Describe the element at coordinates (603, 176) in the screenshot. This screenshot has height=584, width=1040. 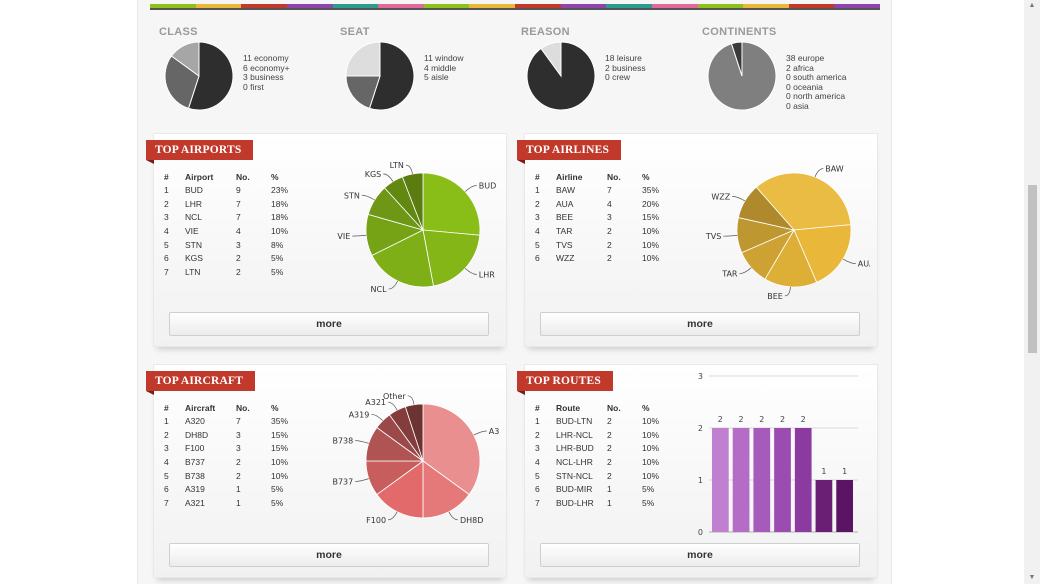
I see `table-header: # Airline No. %` at that location.